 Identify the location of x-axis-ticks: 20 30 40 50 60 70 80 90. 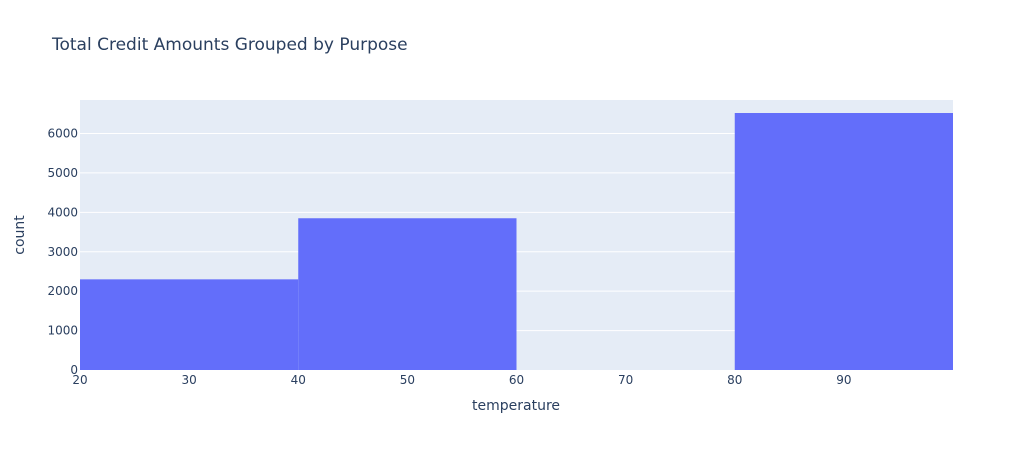
(461, 380).